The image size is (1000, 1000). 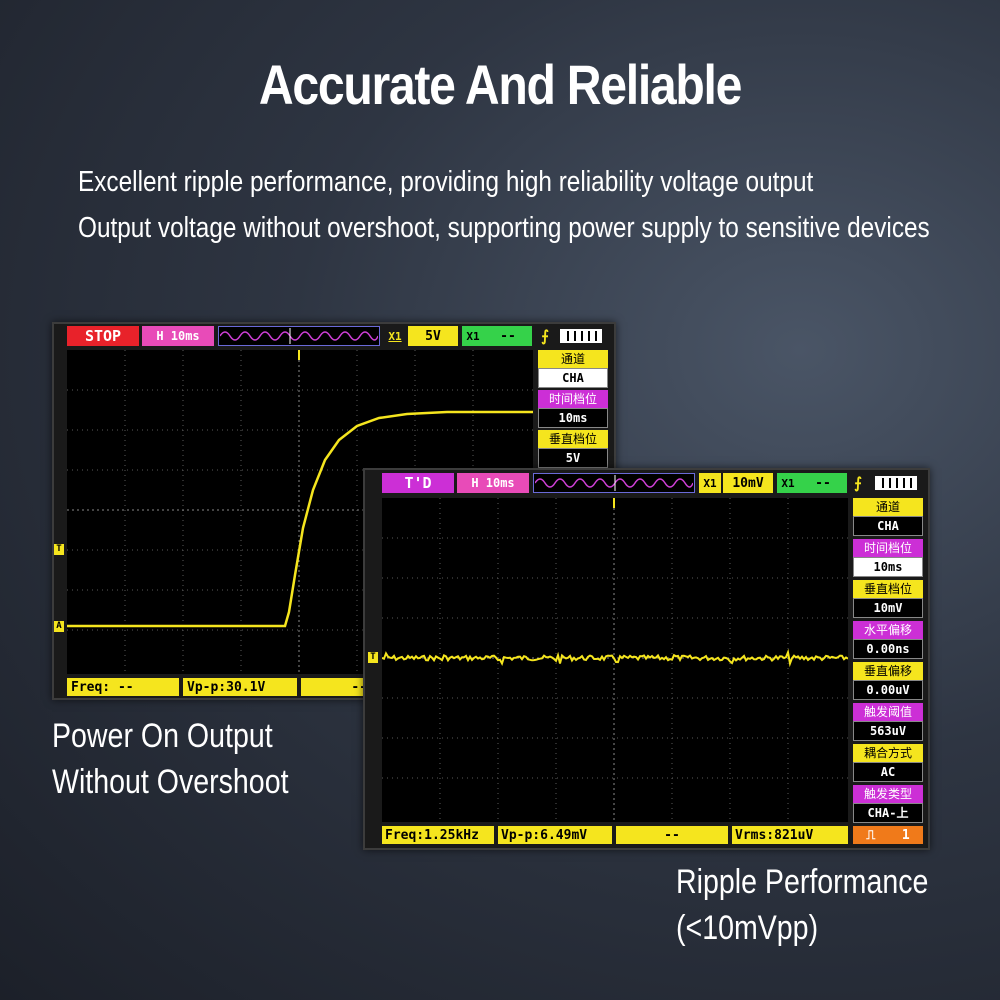 I want to click on side-panel: 通道 CHA 时间档位 10ms 垂直档位 5V, so click(x=573, y=415).